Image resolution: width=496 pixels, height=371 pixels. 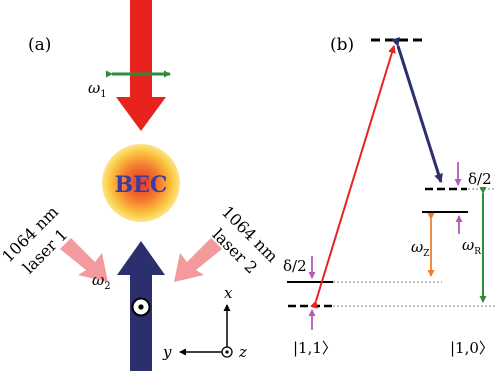 I want to click on x-axis-label: x, so click(x=228, y=293).